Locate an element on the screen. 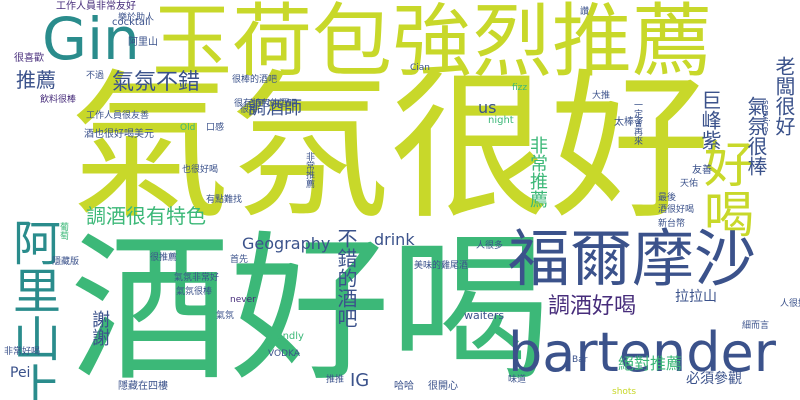  word-cloud-word: 氣氛非常好 is located at coordinates (197, 278).